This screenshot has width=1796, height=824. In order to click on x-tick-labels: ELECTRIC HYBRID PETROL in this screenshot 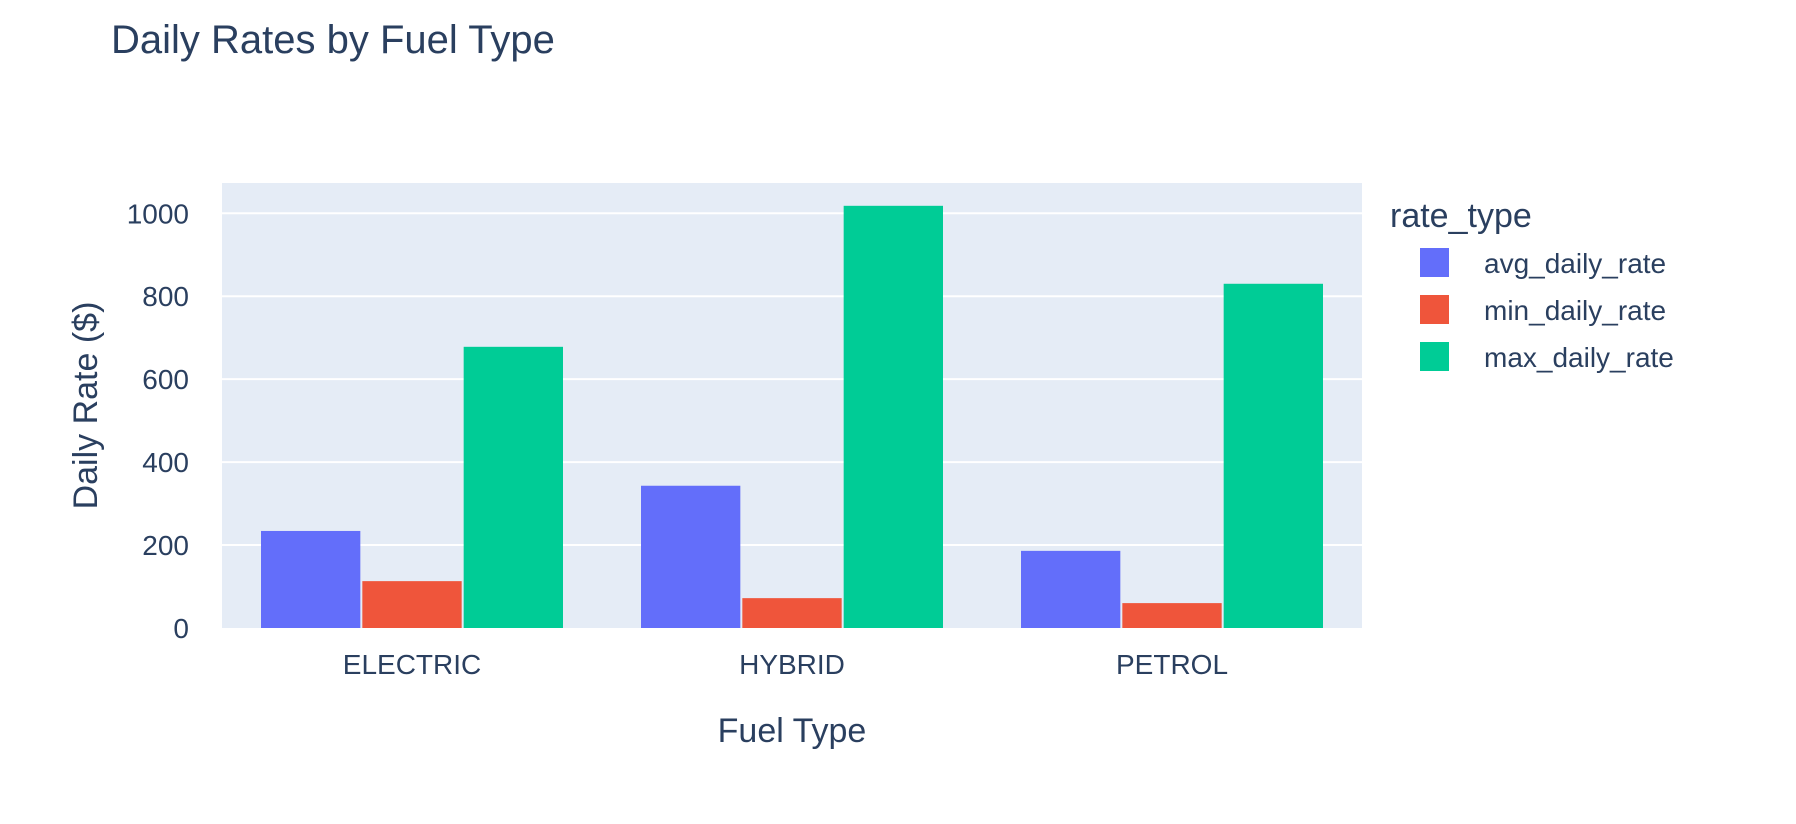, I will do `click(785, 664)`.